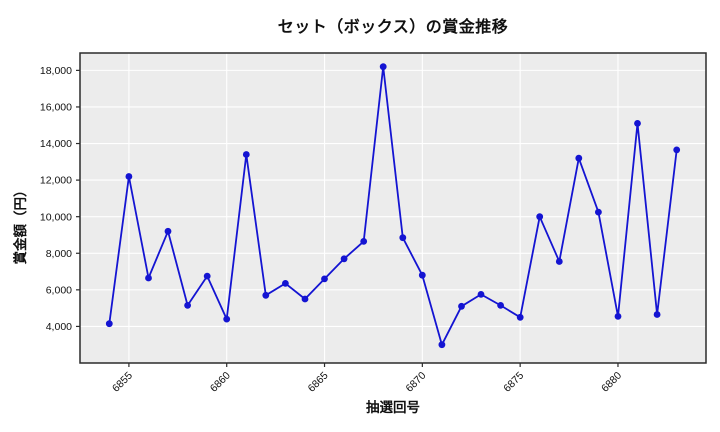 The height and width of the screenshot is (432, 720). Describe the element at coordinates (56, 144) in the screenshot. I see `y-tick-label: 14,000` at that location.